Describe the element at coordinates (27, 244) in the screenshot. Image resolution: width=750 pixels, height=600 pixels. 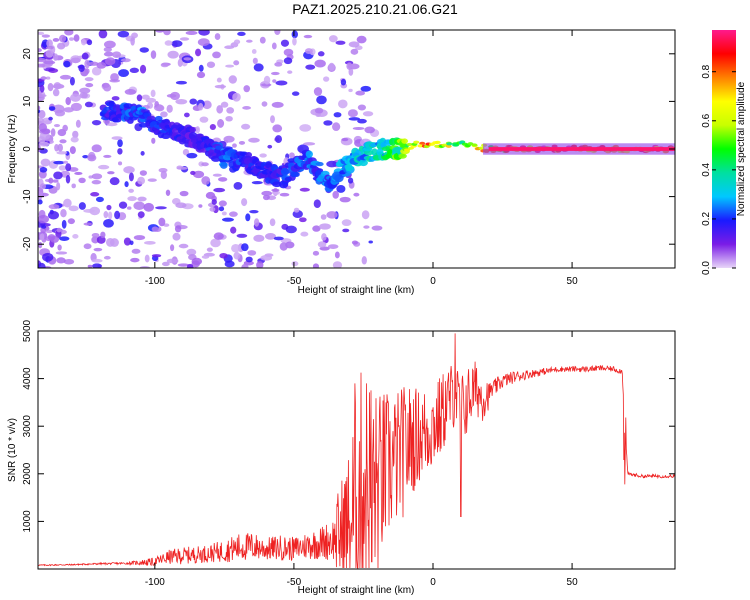
I see `spectrogram-ytick-label: -20` at that location.